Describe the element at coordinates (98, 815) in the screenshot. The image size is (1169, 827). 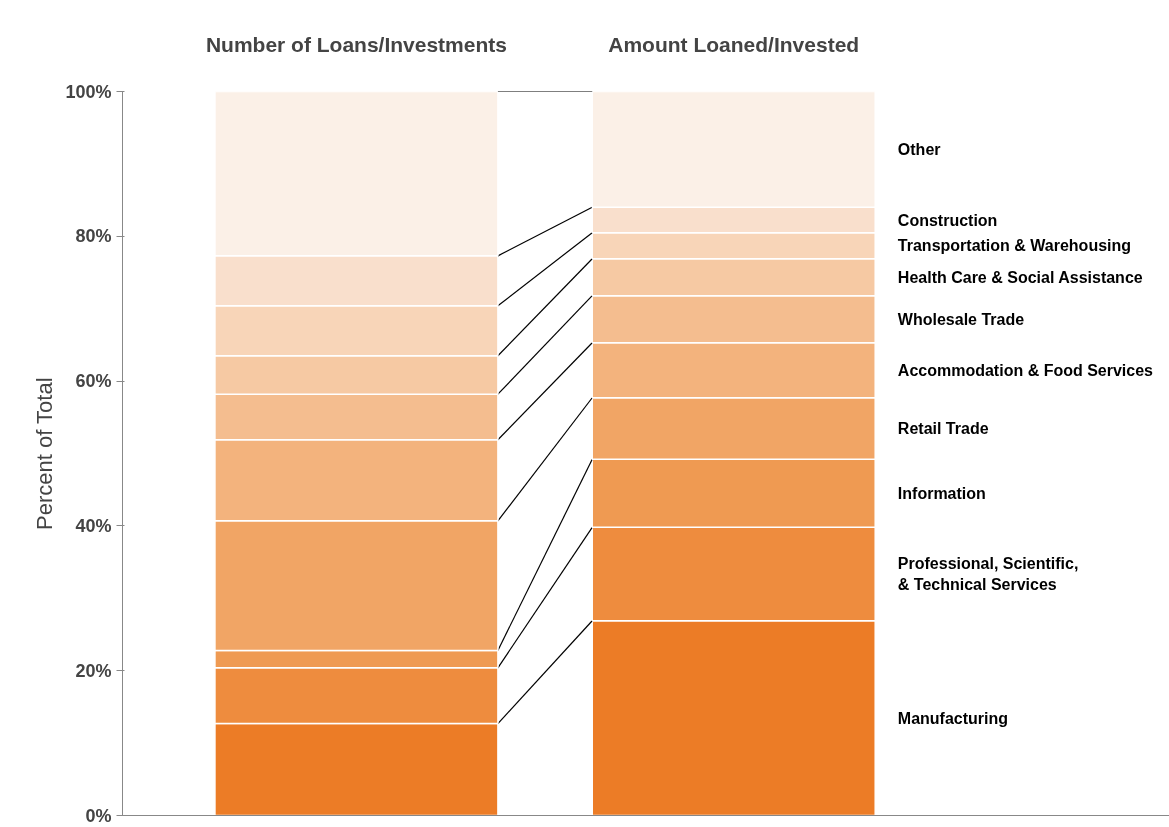
I see `y-tick-label: 0%` at that location.